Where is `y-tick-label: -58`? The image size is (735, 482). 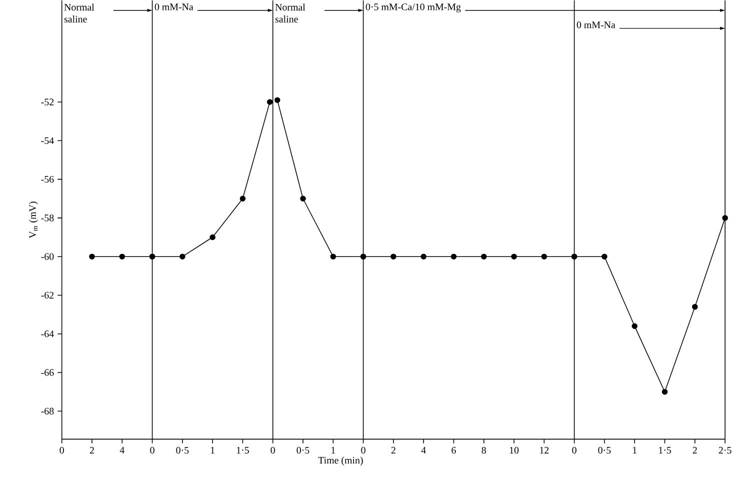
y-tick-label: -58 is located at coordinates (47, 218).